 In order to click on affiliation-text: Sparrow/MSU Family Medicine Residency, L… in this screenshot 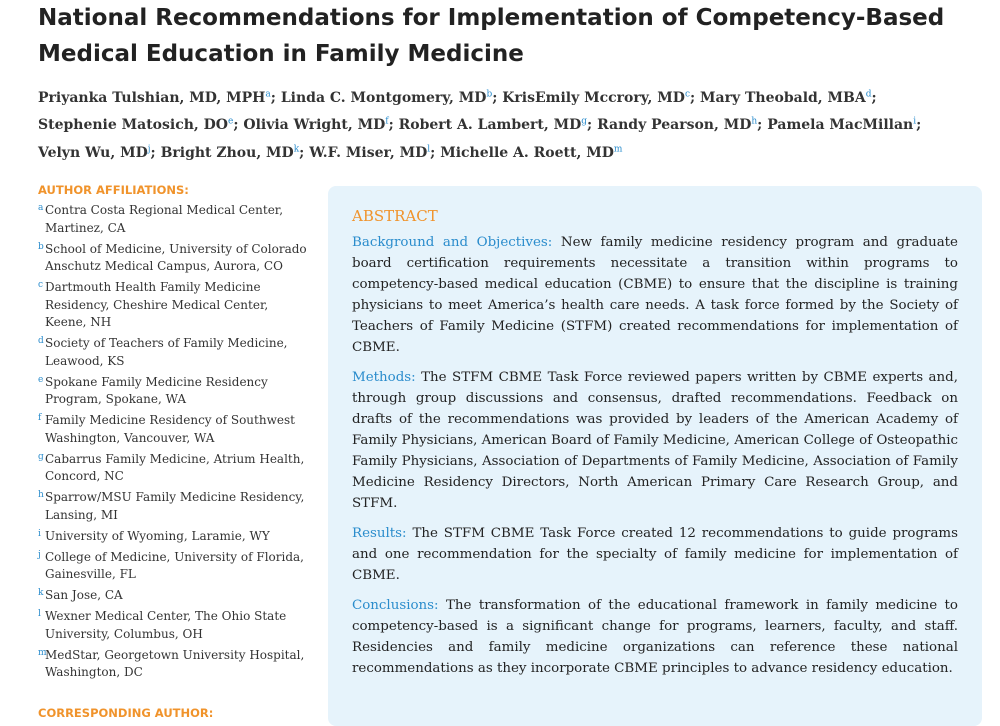, I will do `click(175, 506)`.